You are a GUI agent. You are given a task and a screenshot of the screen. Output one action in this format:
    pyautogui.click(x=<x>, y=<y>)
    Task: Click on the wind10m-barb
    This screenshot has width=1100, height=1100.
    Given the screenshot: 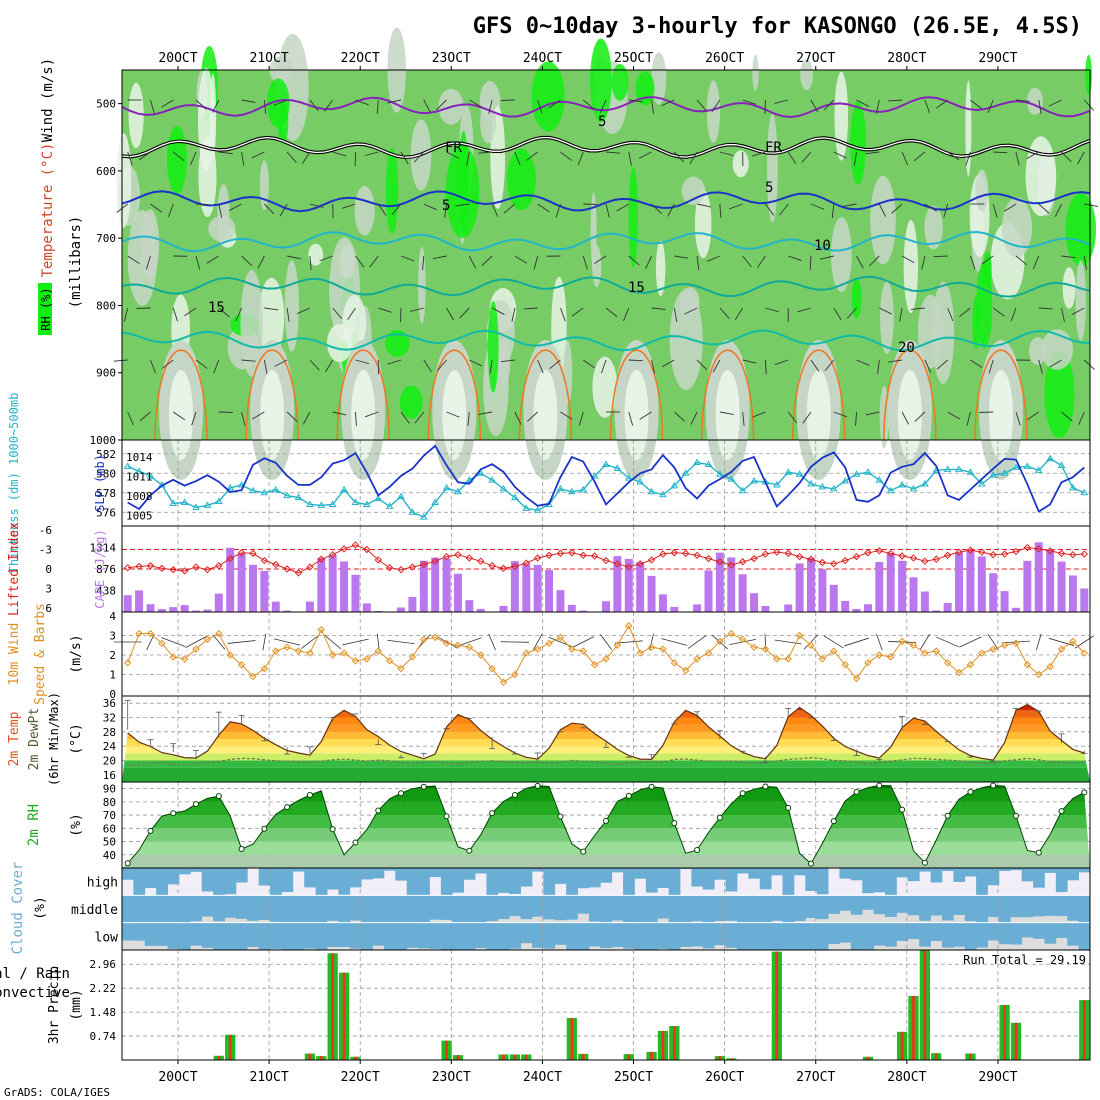 What is the action you would take?
    pyautogui.click(x=173, y=642)
    